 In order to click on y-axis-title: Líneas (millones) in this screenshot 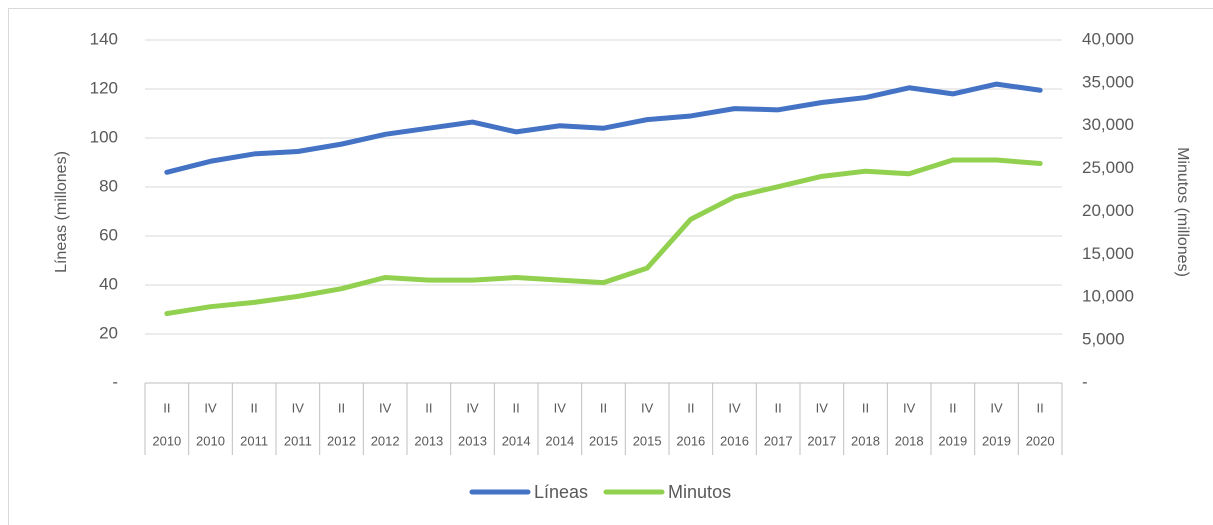, I will do `click(61, 212)`.